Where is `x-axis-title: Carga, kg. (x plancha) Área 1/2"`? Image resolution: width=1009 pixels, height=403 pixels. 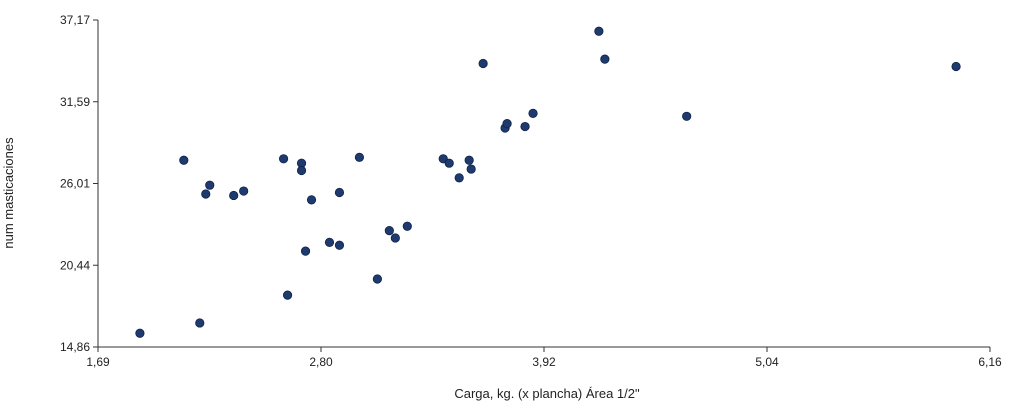 x-axis-title: Carga, kg. (x plancha) Área 1/2" is located at coordinates (547, 393).